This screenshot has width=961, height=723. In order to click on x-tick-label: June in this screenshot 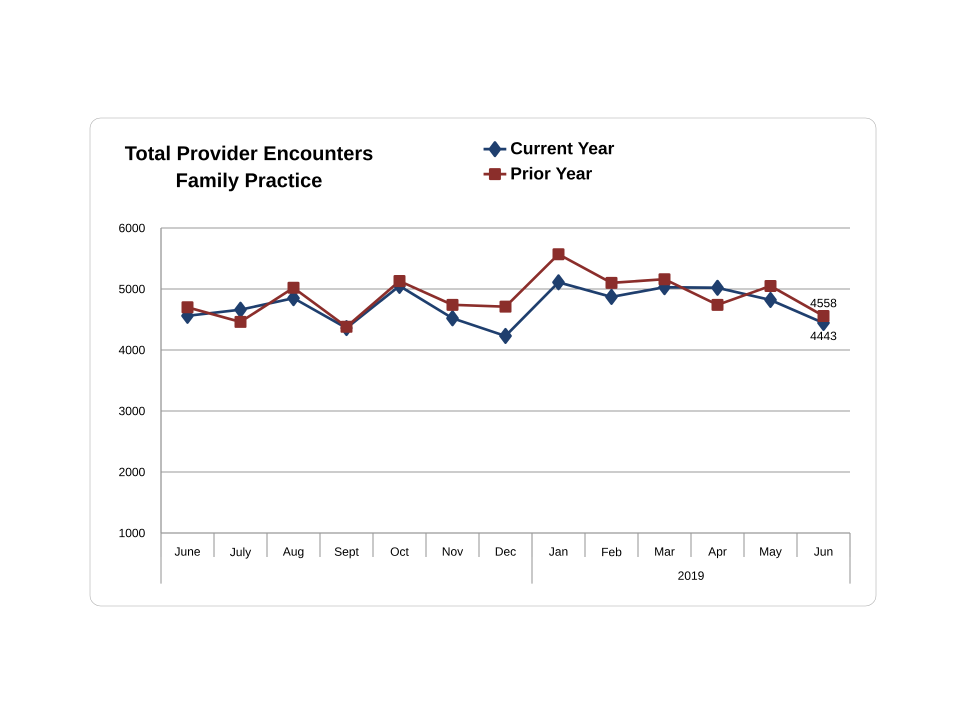, I will do `click(187, 551)`.